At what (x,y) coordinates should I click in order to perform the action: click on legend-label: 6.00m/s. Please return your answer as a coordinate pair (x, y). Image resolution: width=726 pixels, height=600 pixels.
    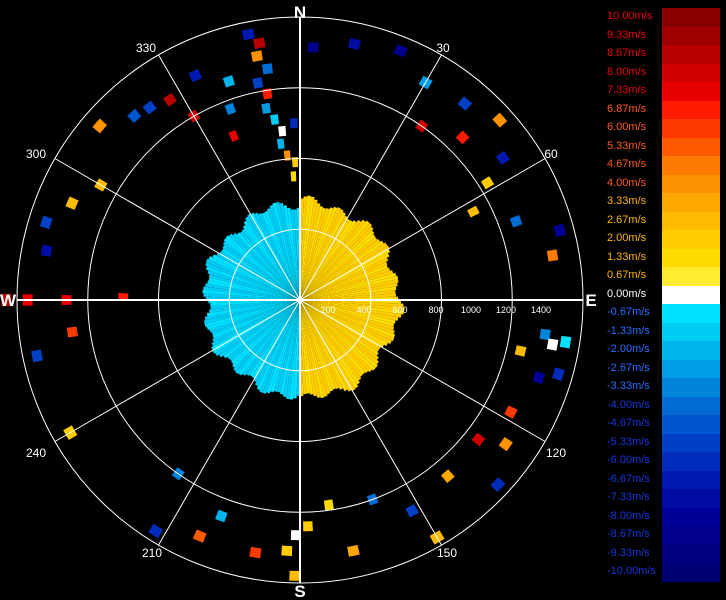
    Looking at the image, I should click on (627, 127).